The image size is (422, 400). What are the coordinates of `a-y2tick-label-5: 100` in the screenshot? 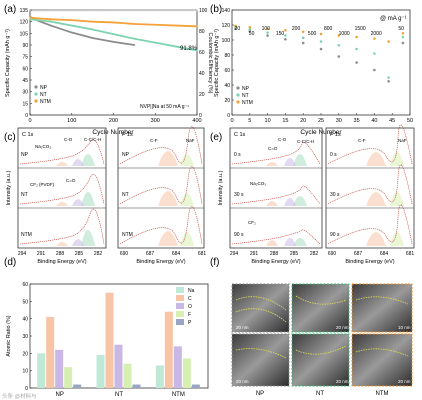 It's located at (203, 11).